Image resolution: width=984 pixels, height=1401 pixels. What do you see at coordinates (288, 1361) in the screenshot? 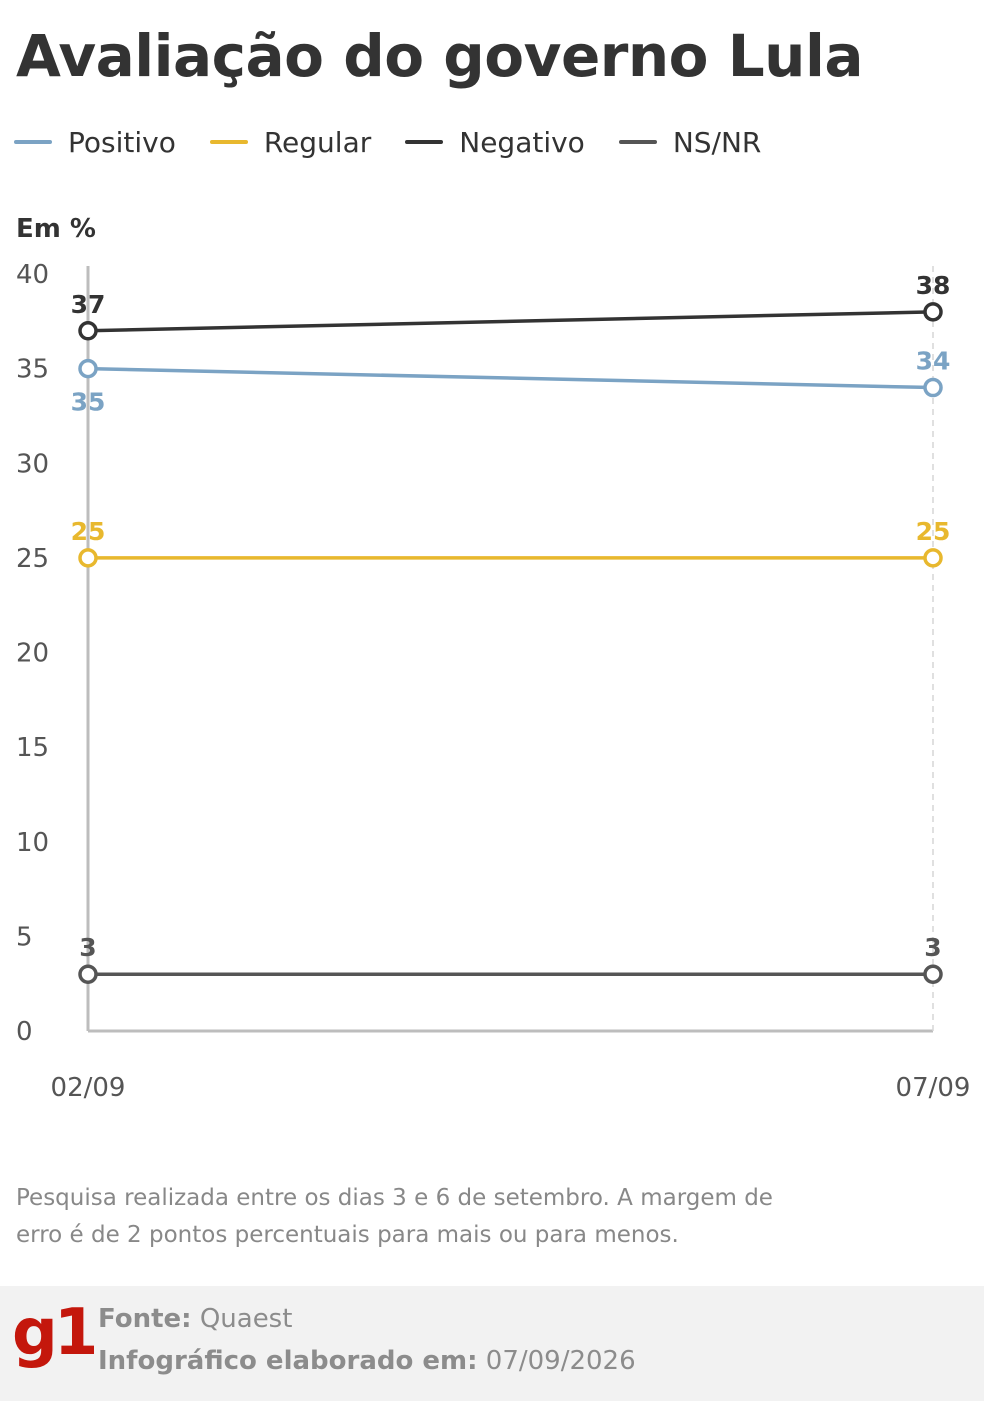
I see `made-label: Infográfico elaborado em:` at bounding box center [288, 1361].